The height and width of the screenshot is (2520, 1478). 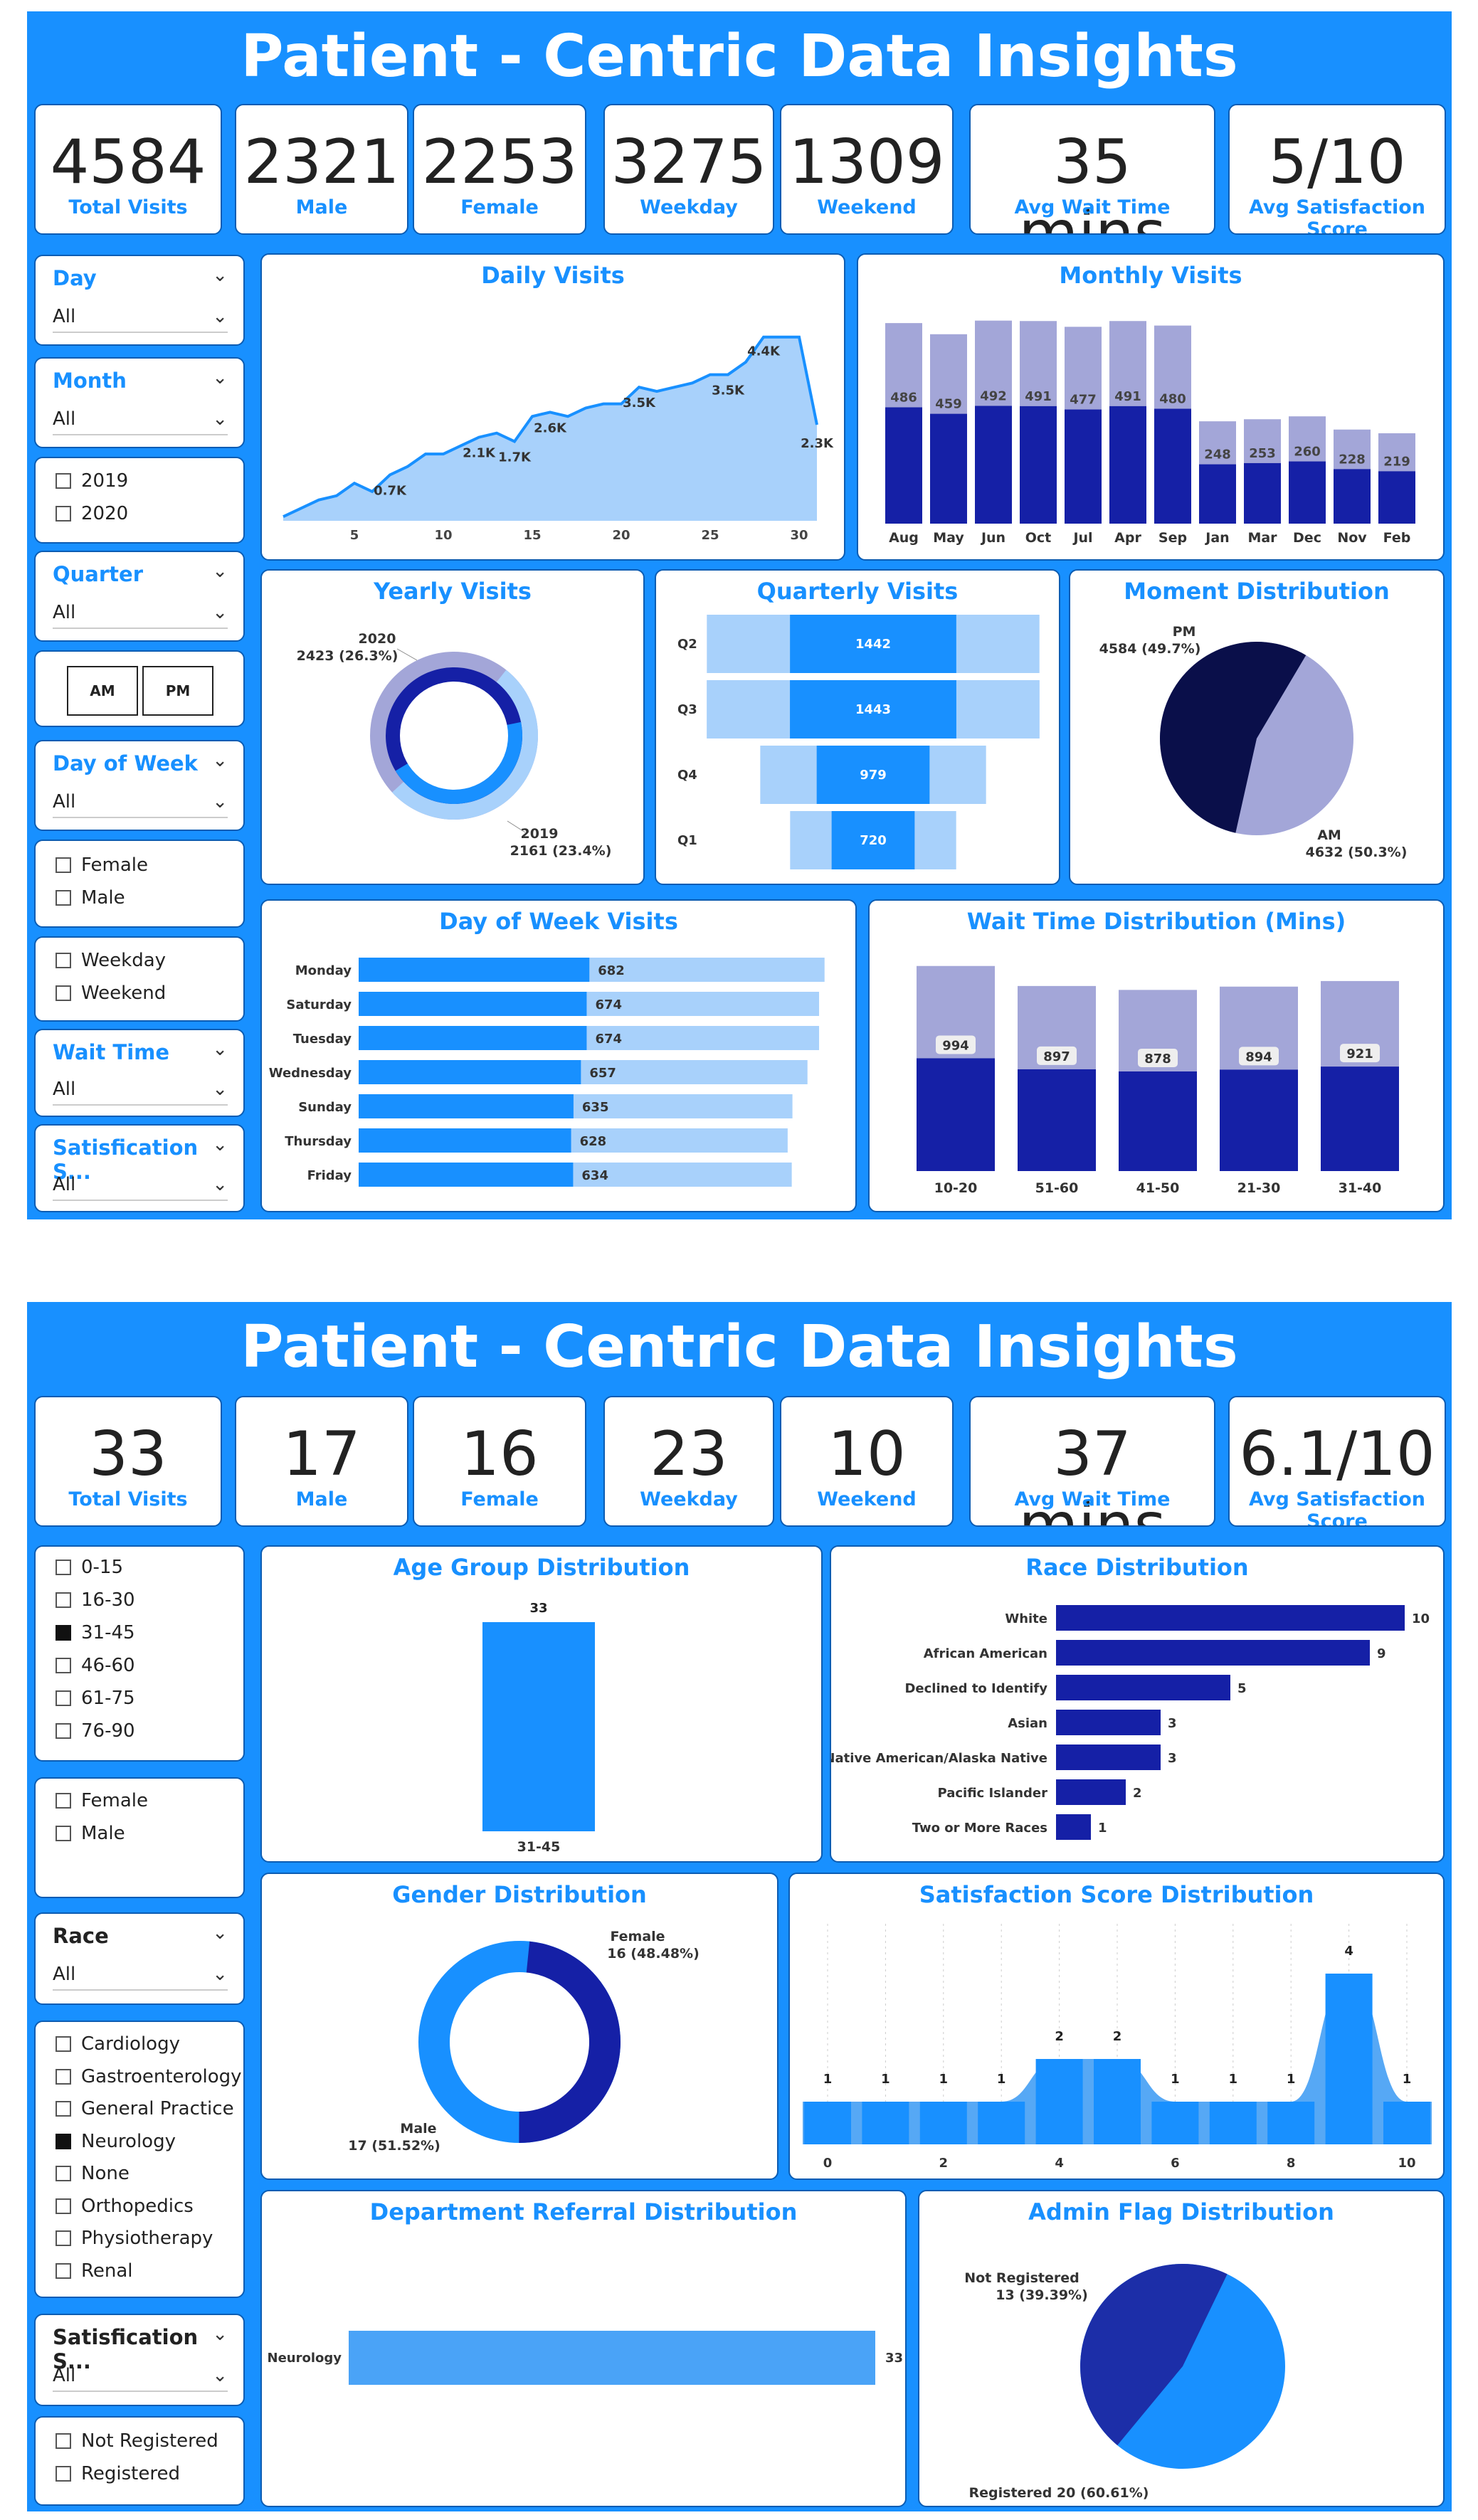 I want to click on data-label: 33, so click(x=894, y=2358).